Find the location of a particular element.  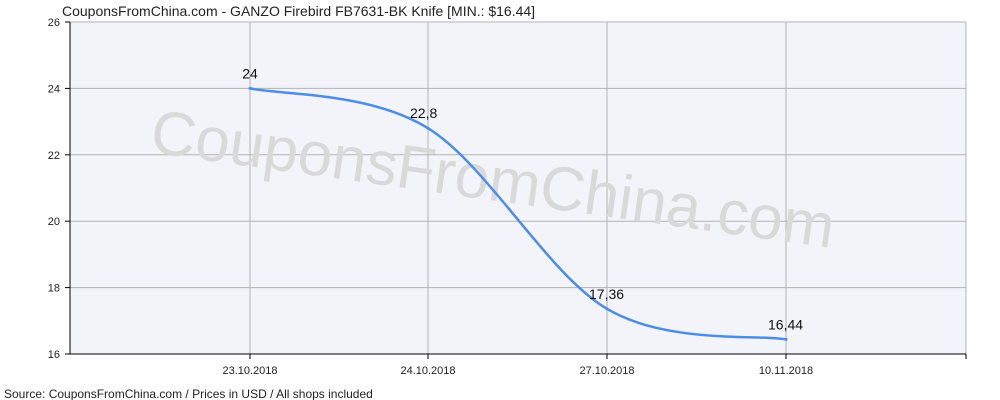

x-tick-label: 27.10.2018 is located at coordinates (606, 371).